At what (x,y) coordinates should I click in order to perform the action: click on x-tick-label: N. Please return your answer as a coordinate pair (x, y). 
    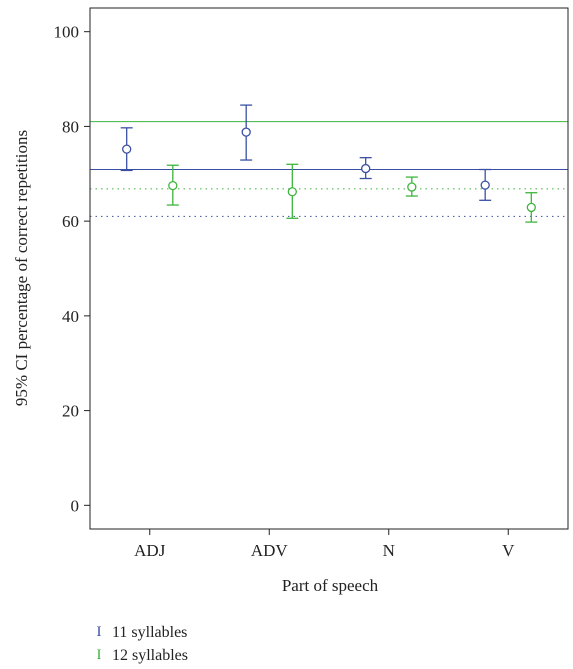
    Looking at the image, I should click on (389, 550).